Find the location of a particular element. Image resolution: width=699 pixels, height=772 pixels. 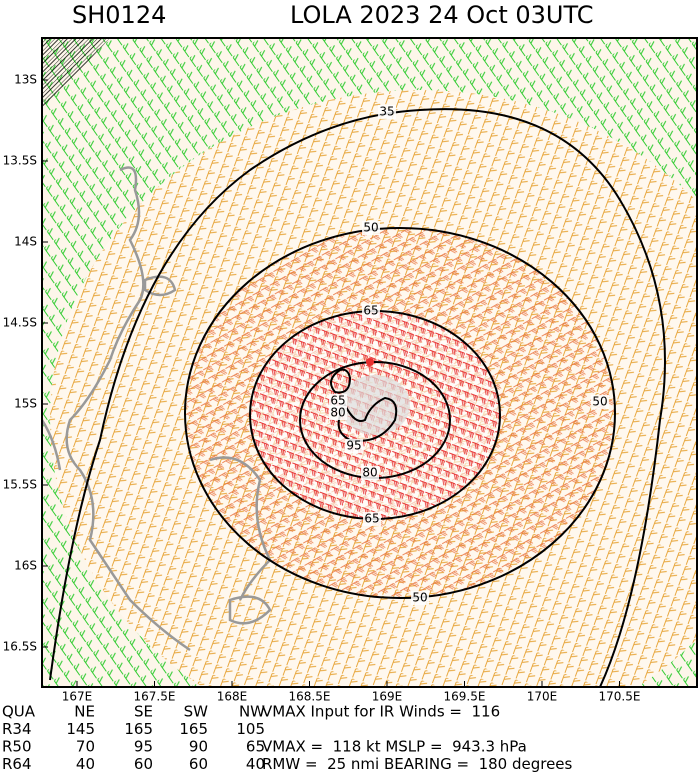

table-cell: 90 is located at coordinates (198, 747).